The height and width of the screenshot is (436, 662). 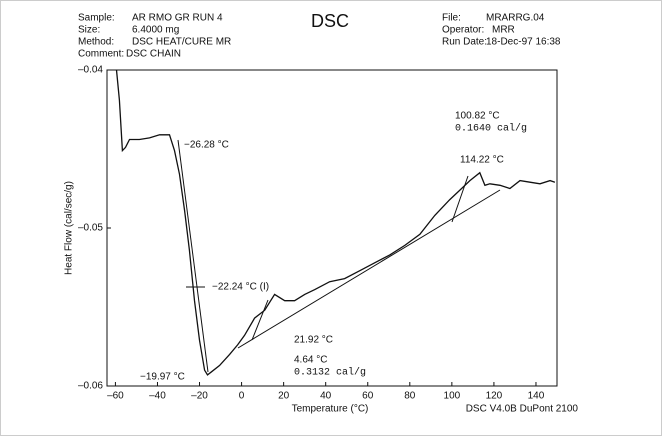 What do you see at coordinates (326, 396) in the screenshot?
I see `x-tick-label: 40` at bounding box center [326, 396].